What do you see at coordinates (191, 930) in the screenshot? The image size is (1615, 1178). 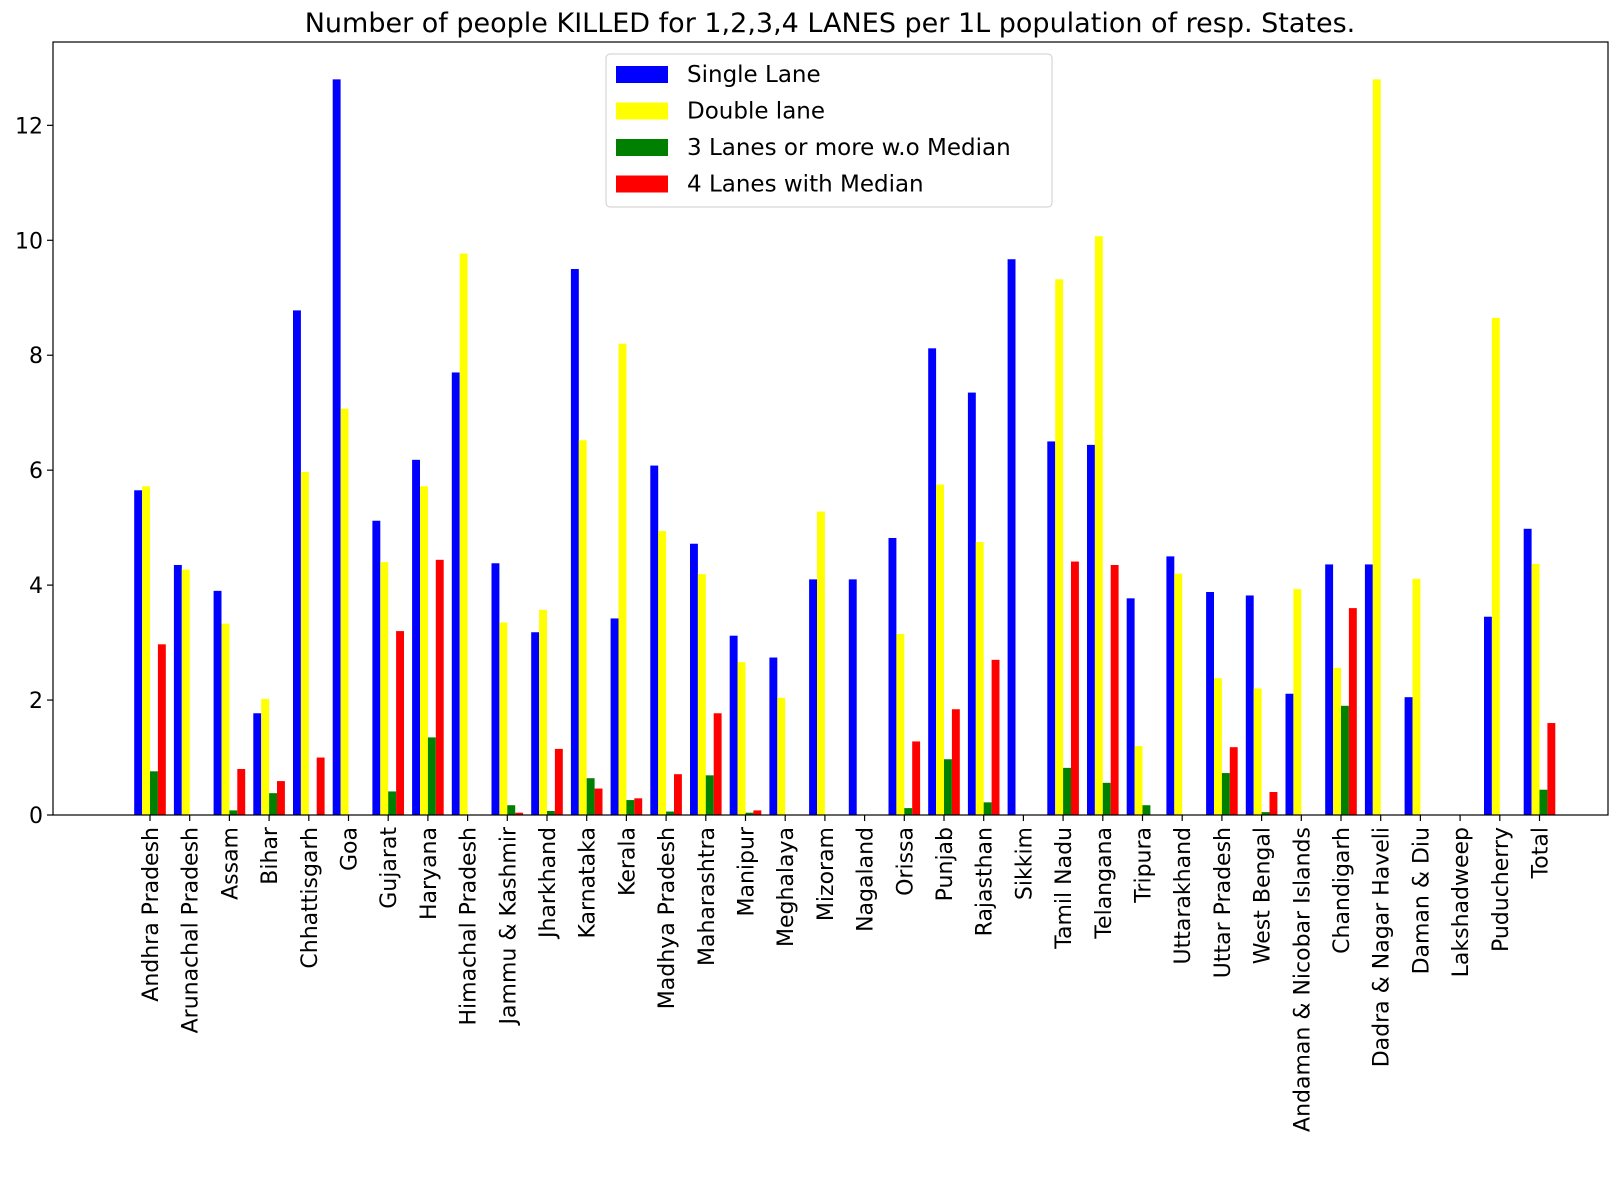 I see `x-tick-label: Arunachal Pradesh` at bounding box center [191, 930].